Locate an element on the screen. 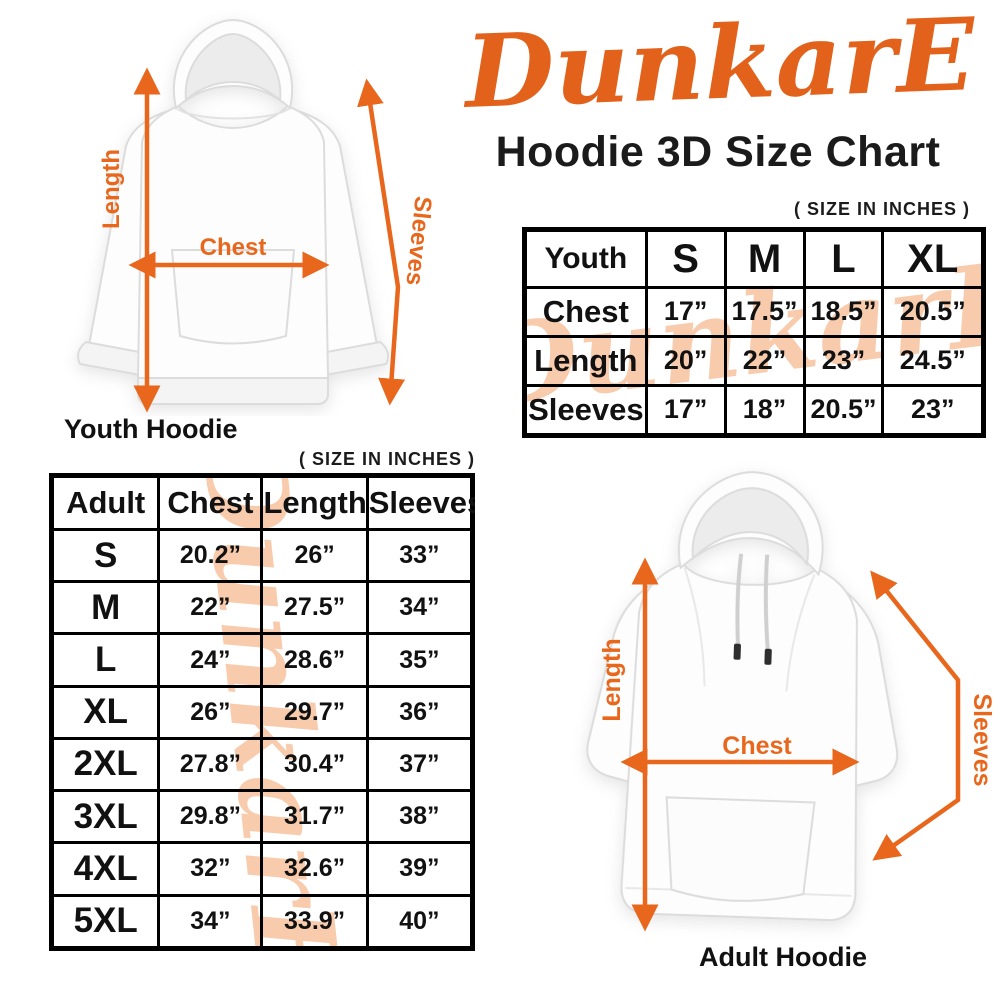 The width and height of the screenshot is (1000, 1000). adult-value-cell: 27.5” is located at coordinates (314, 608).